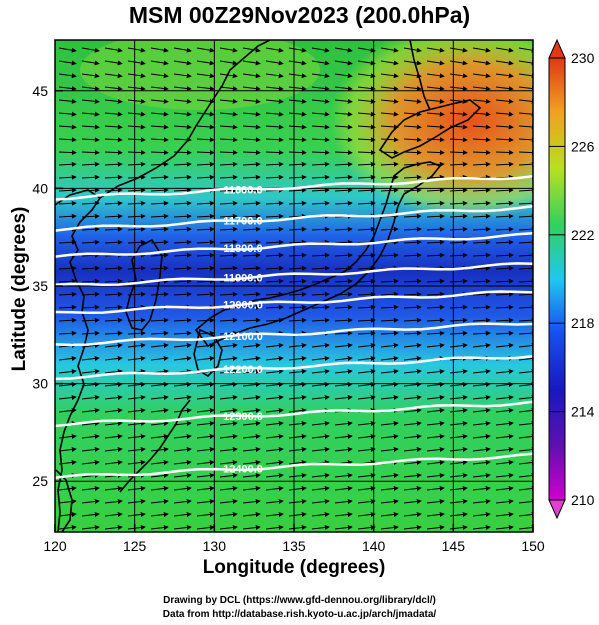 This screenshot has width=599, height=625. Describe the element at coordinates (243, 417) in the screenshot. I see `contour-label: 12300.0` at that location.